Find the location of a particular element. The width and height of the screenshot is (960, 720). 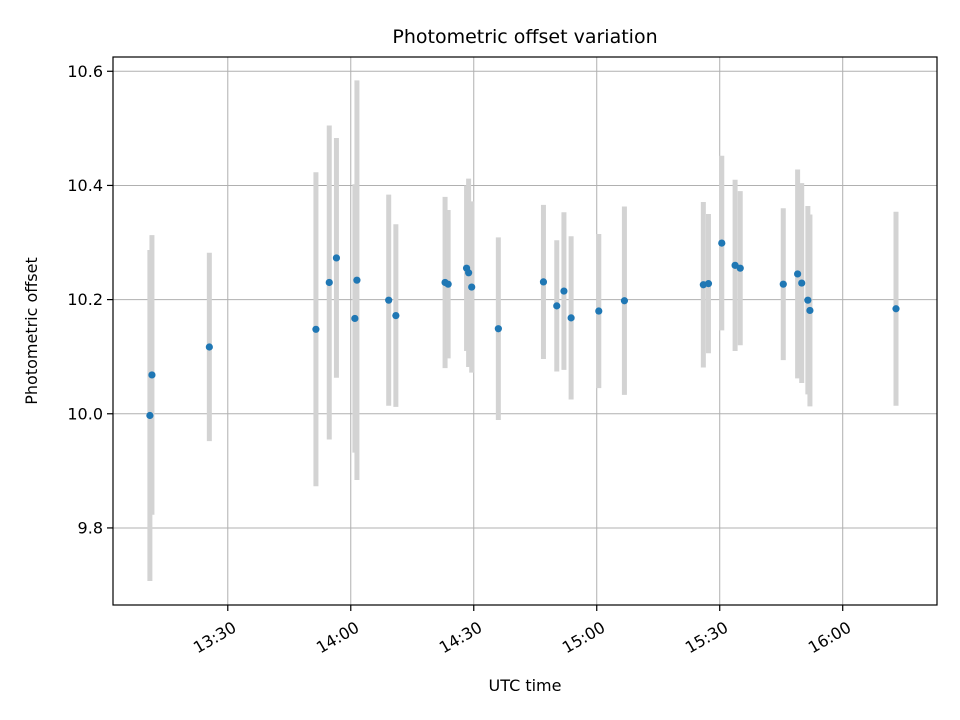

y-tick-label: 10.6 is located at coordinates (85, 71).